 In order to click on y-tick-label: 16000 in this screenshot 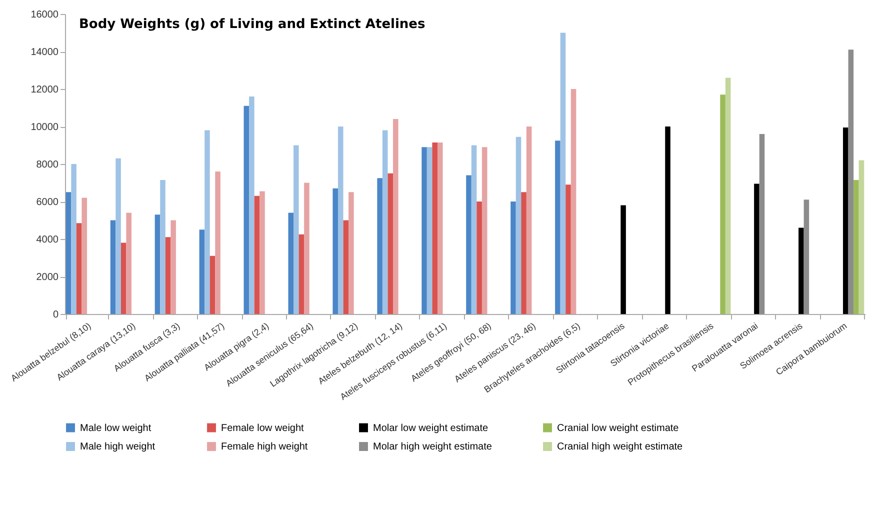, I will do `click(44, 15)`.